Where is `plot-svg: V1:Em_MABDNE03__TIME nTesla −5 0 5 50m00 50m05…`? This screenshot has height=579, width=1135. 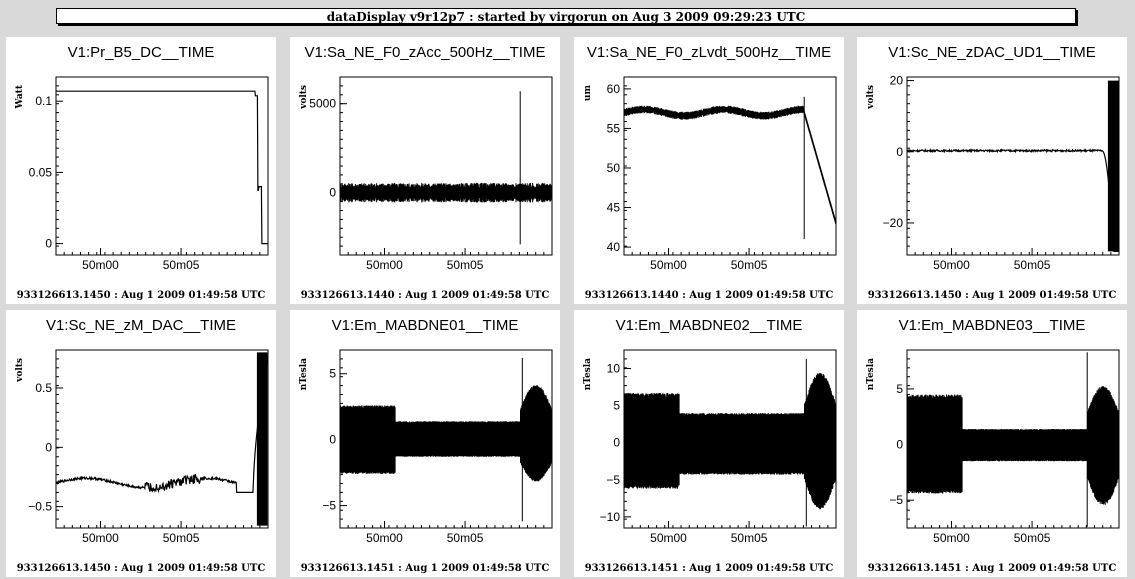
plot-svg: V1:Em_MABDNE03__TIME nTesla −5 0 5 50m00 50m05… is located at coordinates (993, 445).